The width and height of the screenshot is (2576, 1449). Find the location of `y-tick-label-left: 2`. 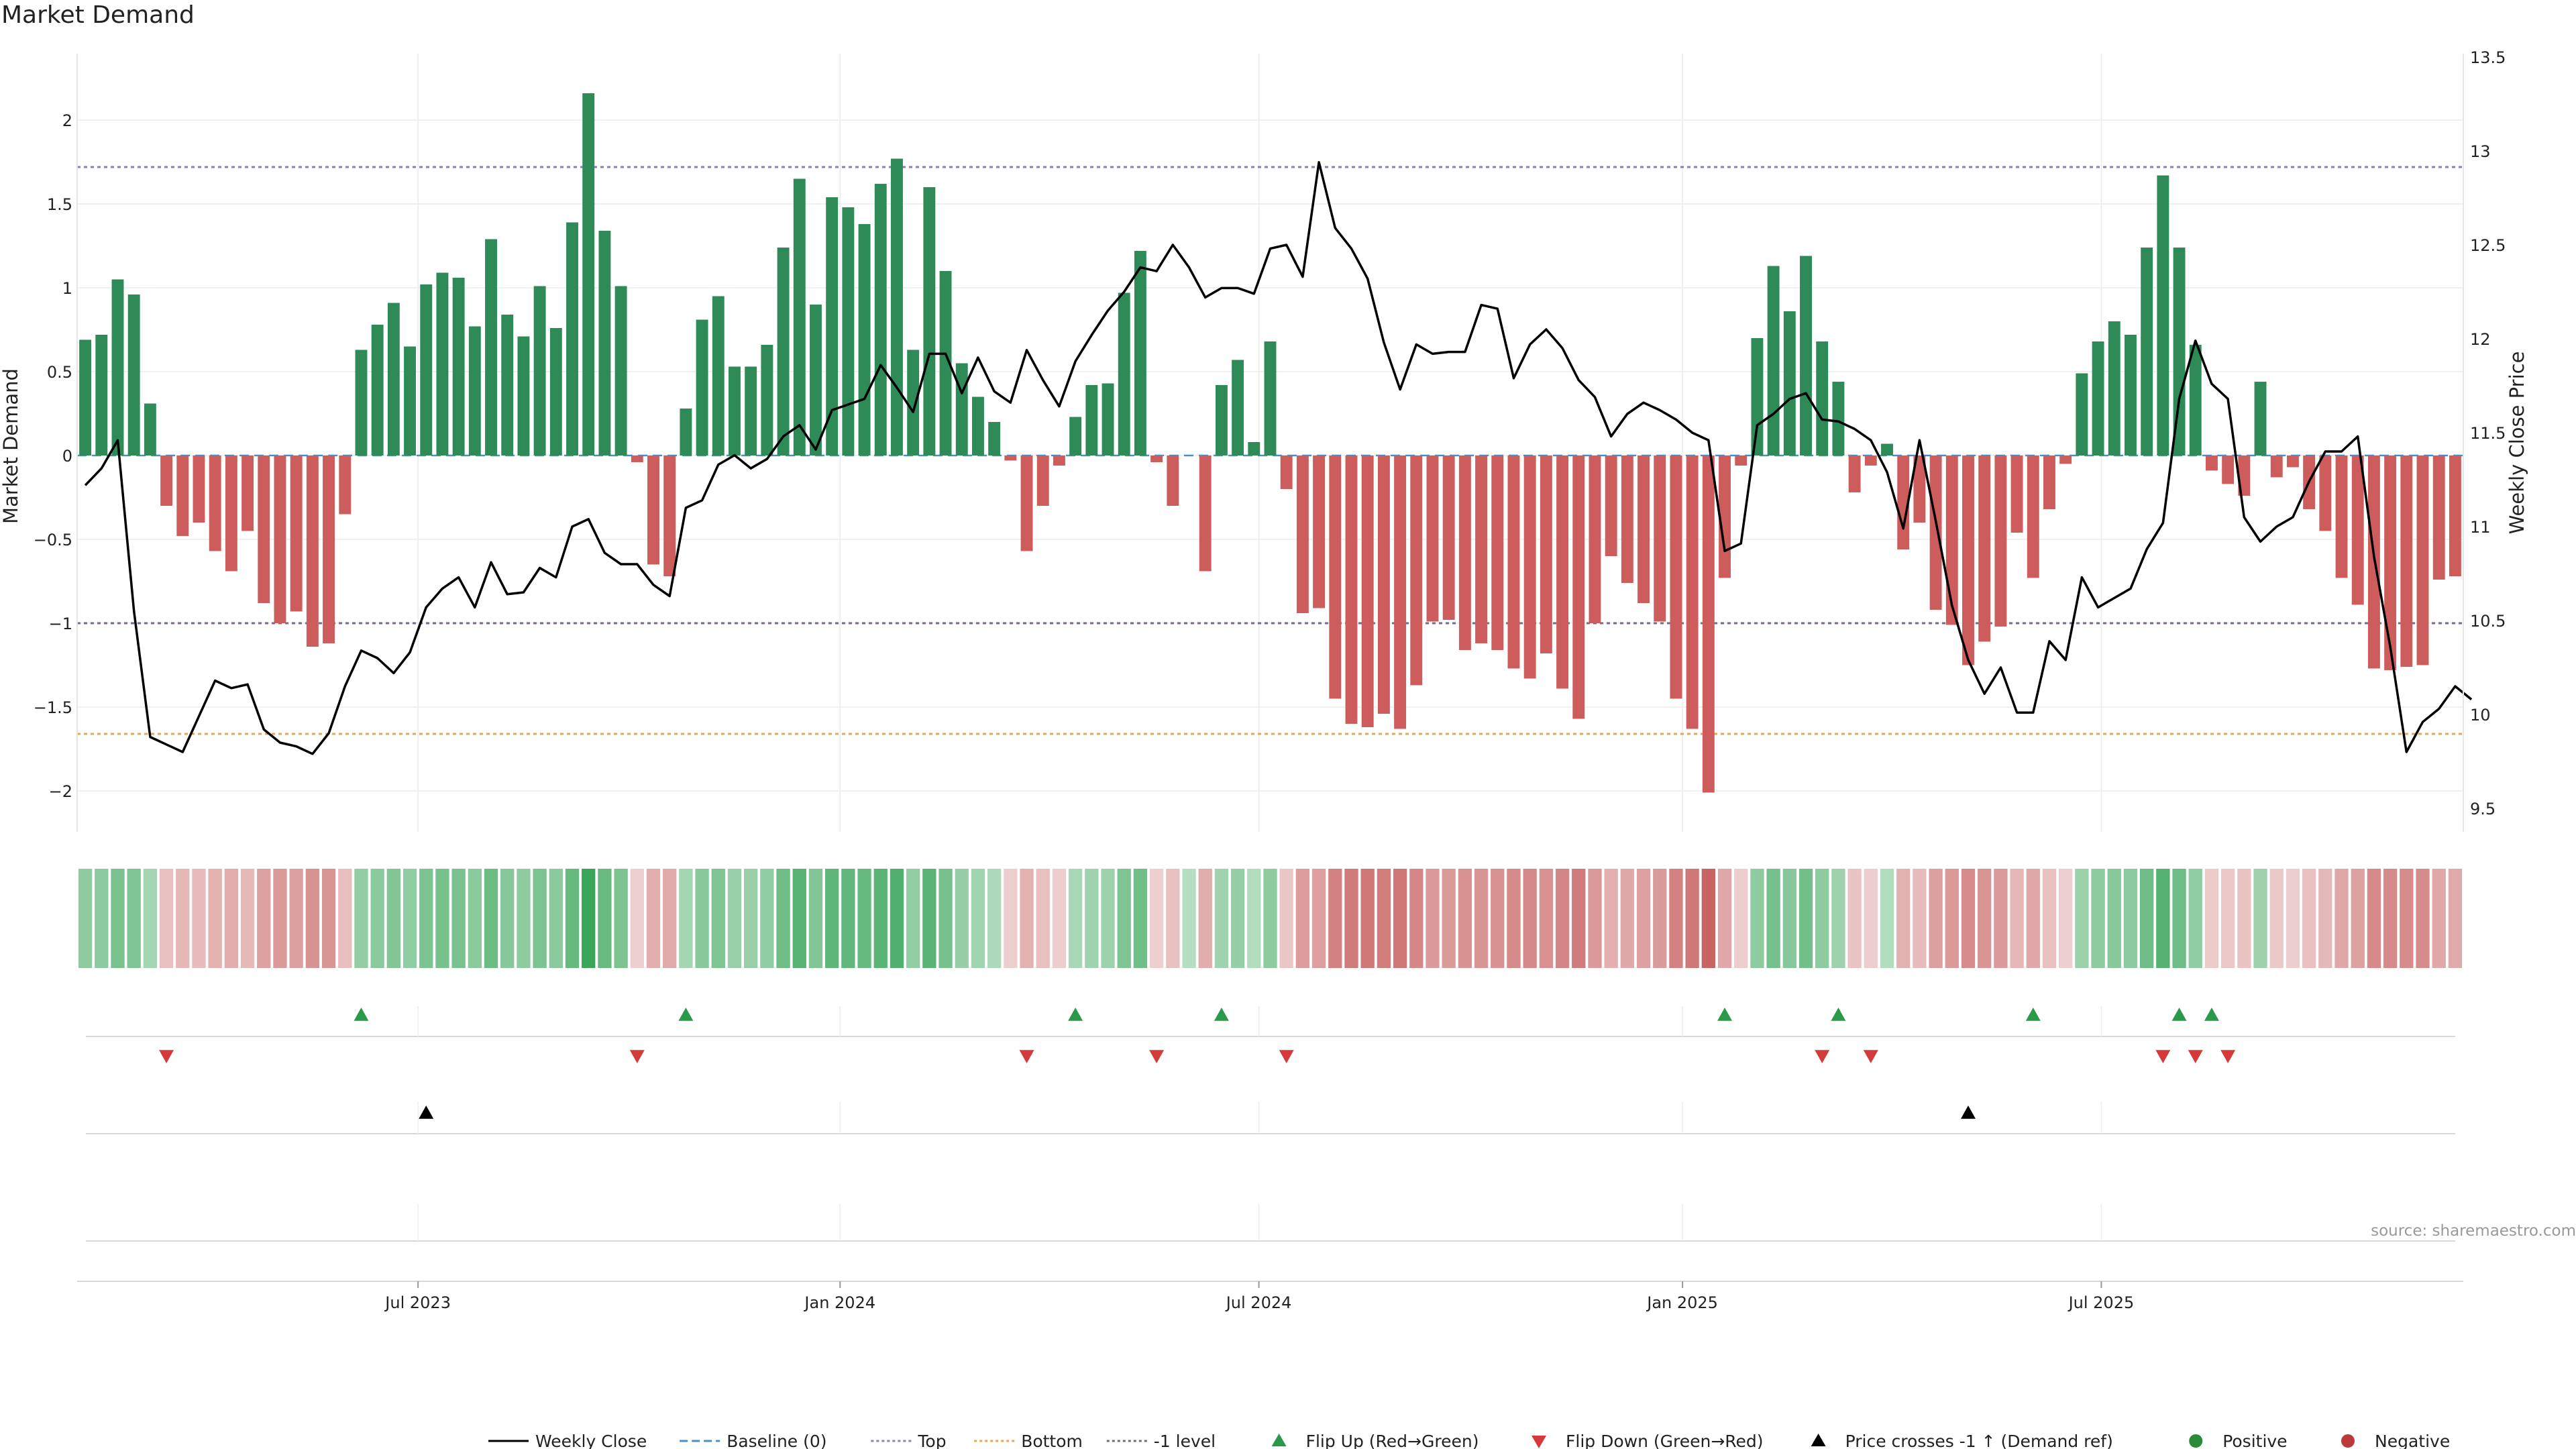

y-tick-label-left: 2 is located at coordinates (67, 120).